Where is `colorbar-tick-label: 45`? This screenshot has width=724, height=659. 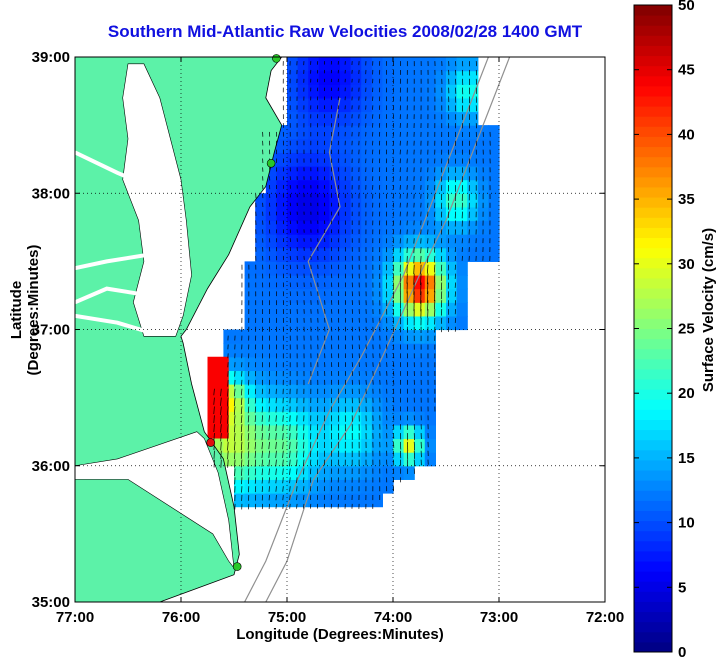
colorbar-tick-label: 45 is located at coordinates (686, 70).